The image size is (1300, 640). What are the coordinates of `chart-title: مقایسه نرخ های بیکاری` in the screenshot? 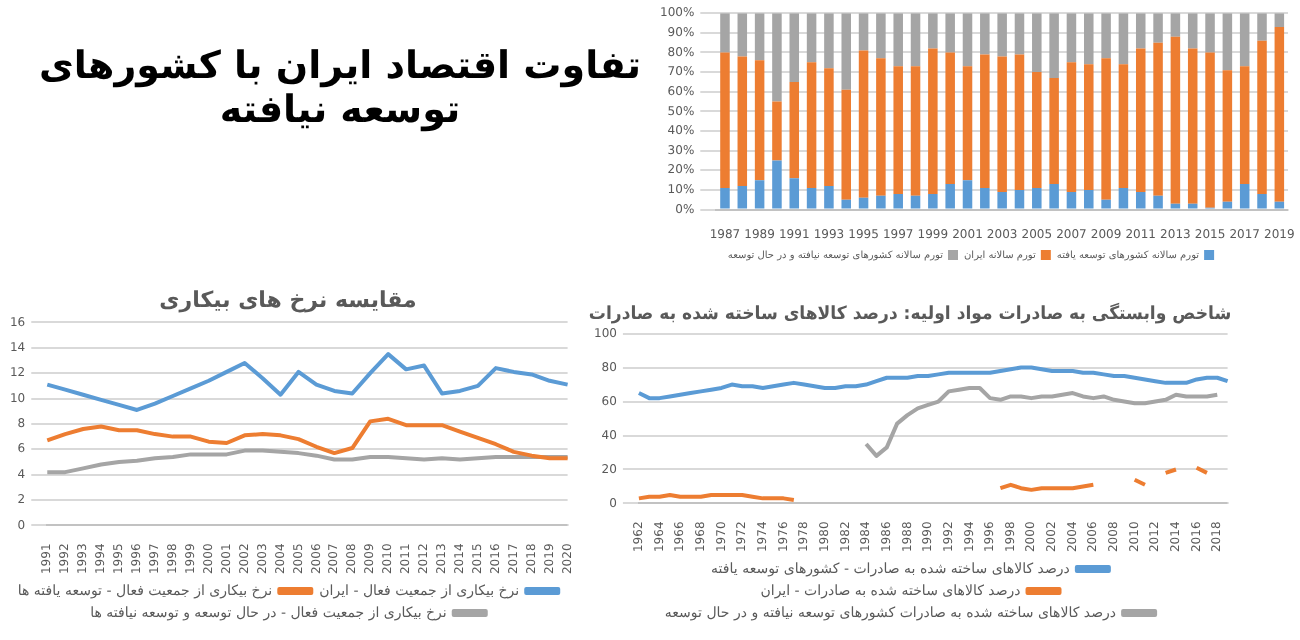 It's located at (288, 299).